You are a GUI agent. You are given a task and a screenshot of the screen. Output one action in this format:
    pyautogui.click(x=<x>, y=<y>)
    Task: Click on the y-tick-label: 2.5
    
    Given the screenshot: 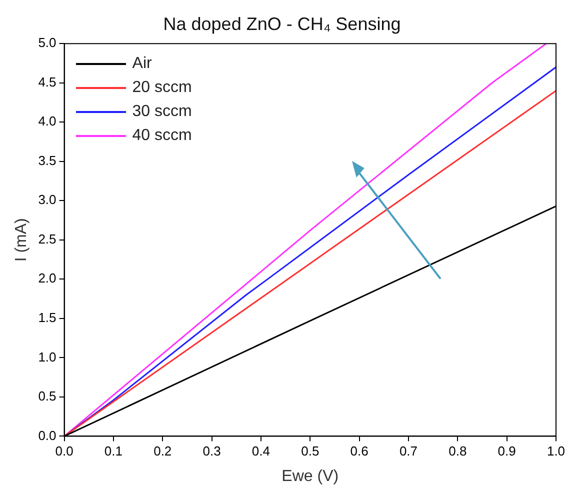 What is the action you would take?
    pyautogui.click(x=47, y=238)
    